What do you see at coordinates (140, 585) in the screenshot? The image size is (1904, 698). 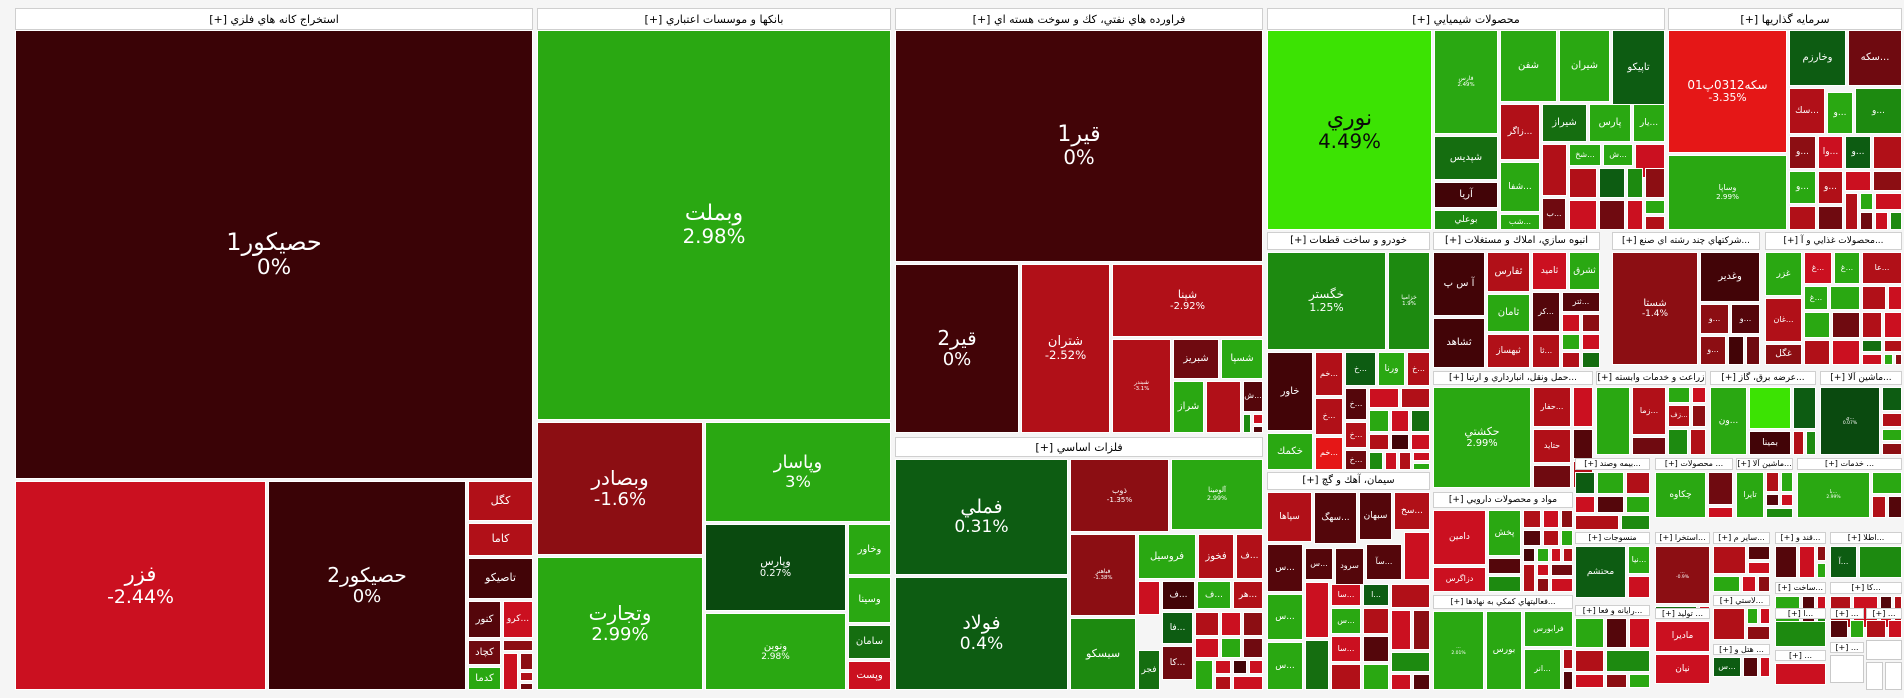 I see `stock-cell: فزر -2.44%` at bounding box center [140, 585].